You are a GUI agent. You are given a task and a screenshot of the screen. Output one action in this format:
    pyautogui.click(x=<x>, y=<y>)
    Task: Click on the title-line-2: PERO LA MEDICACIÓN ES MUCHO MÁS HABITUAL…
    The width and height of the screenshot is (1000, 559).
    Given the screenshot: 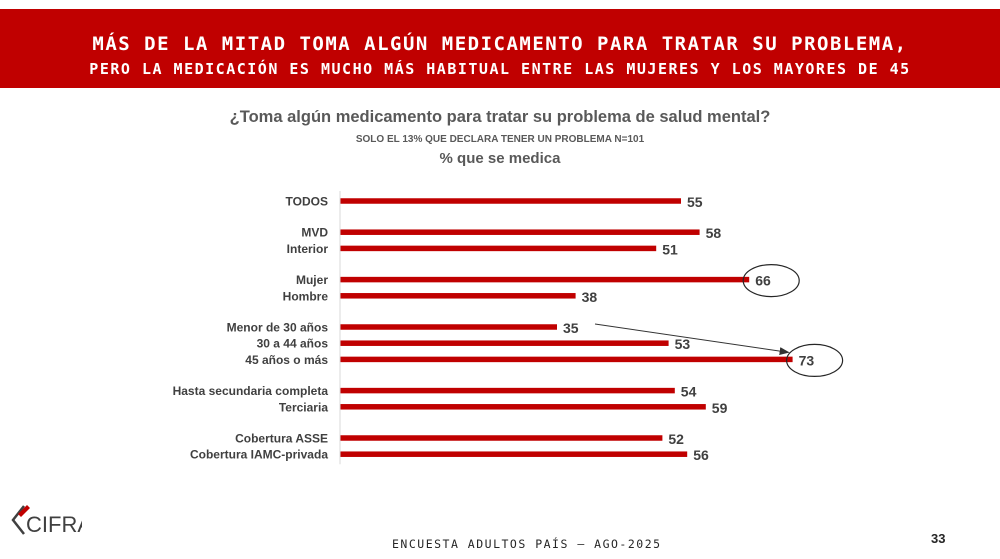 What is the action you would take?
    pyautogui.click(x=500, y=69)
    